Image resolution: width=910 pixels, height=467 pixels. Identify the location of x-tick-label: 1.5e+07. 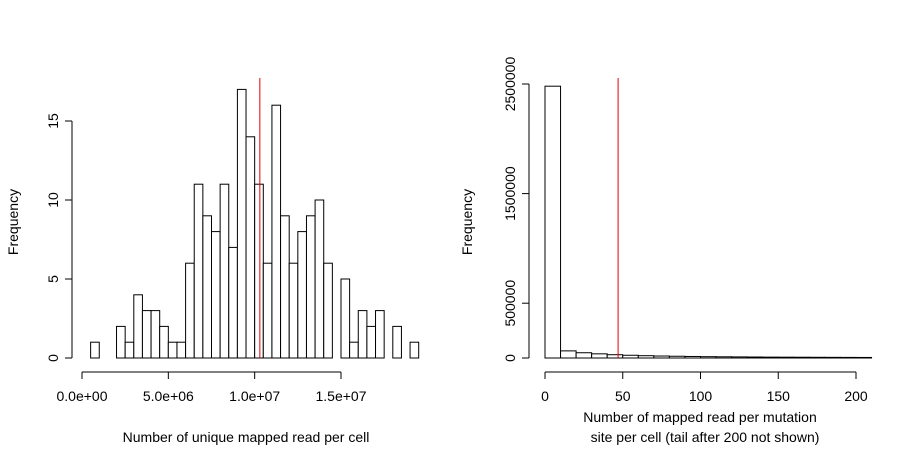
(341, 396).